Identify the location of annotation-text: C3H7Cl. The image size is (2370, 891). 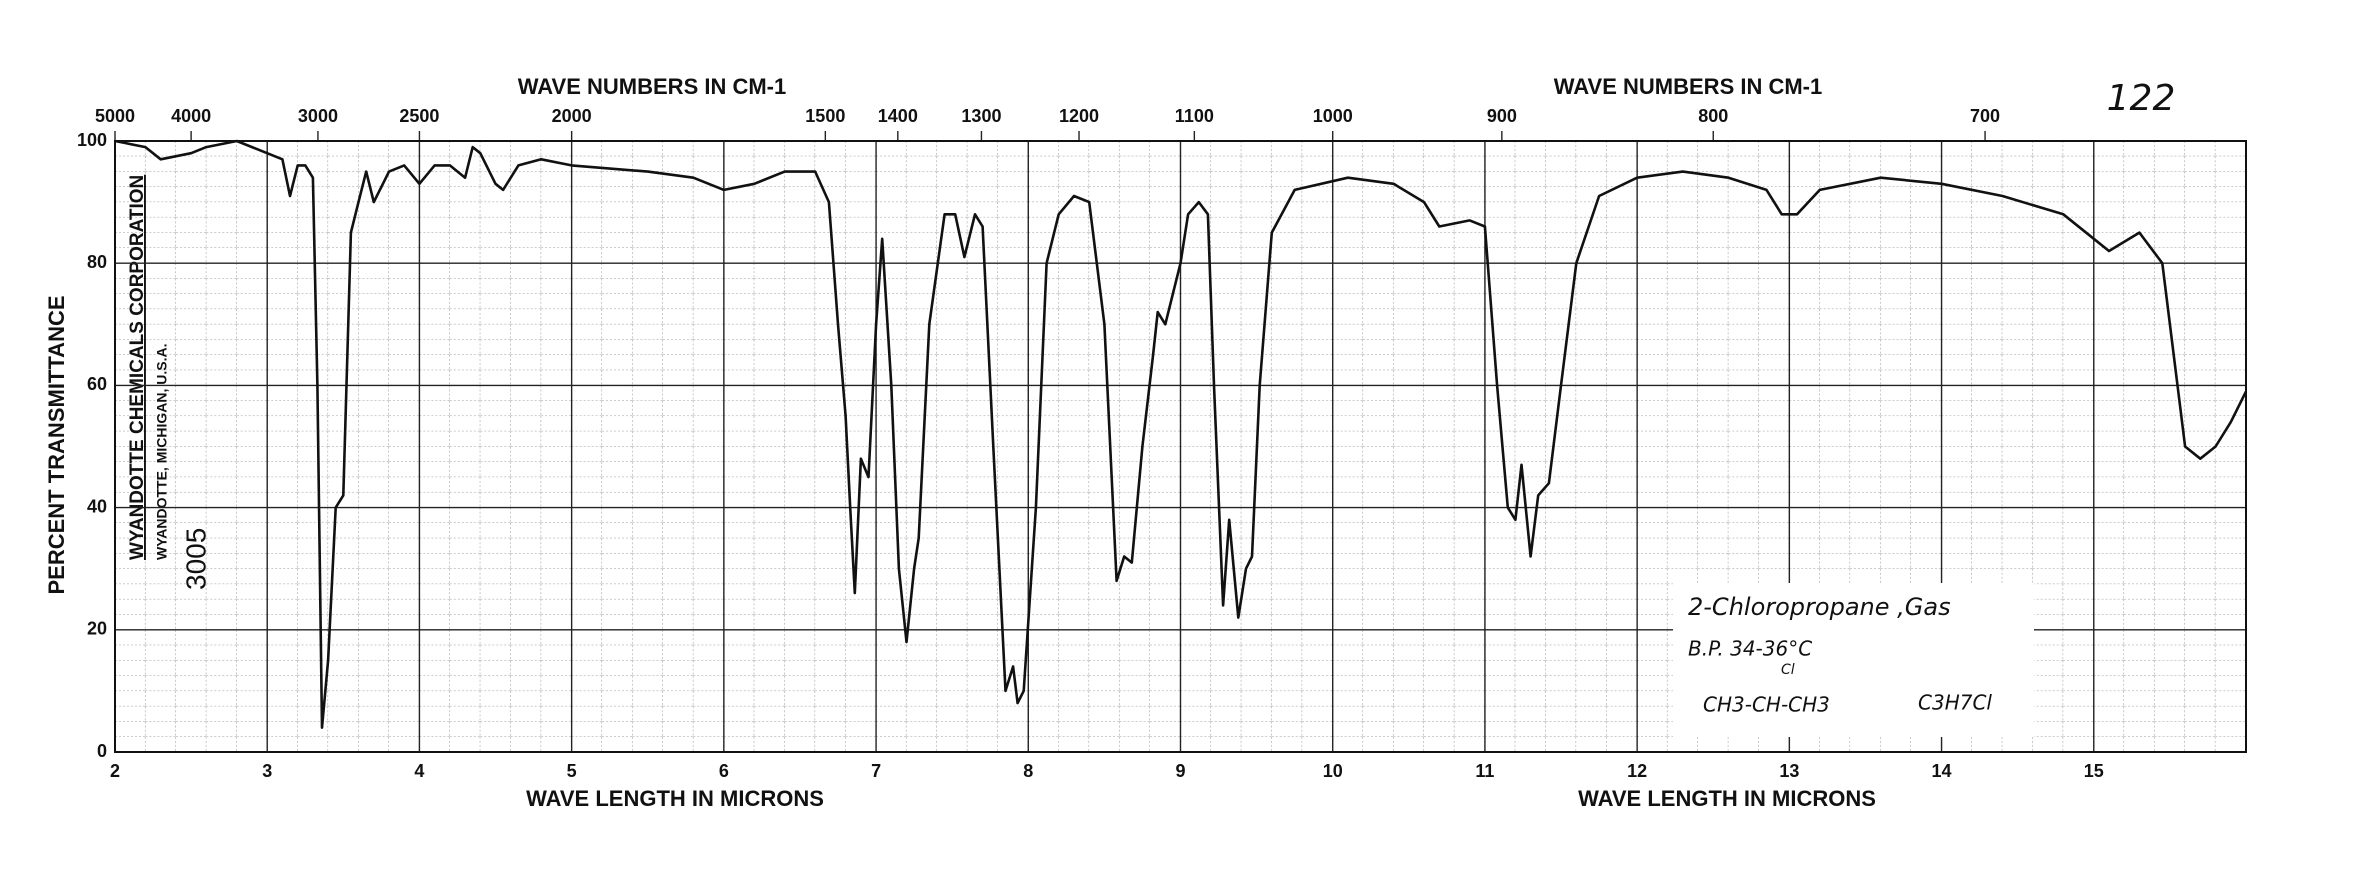
(1955, 703).